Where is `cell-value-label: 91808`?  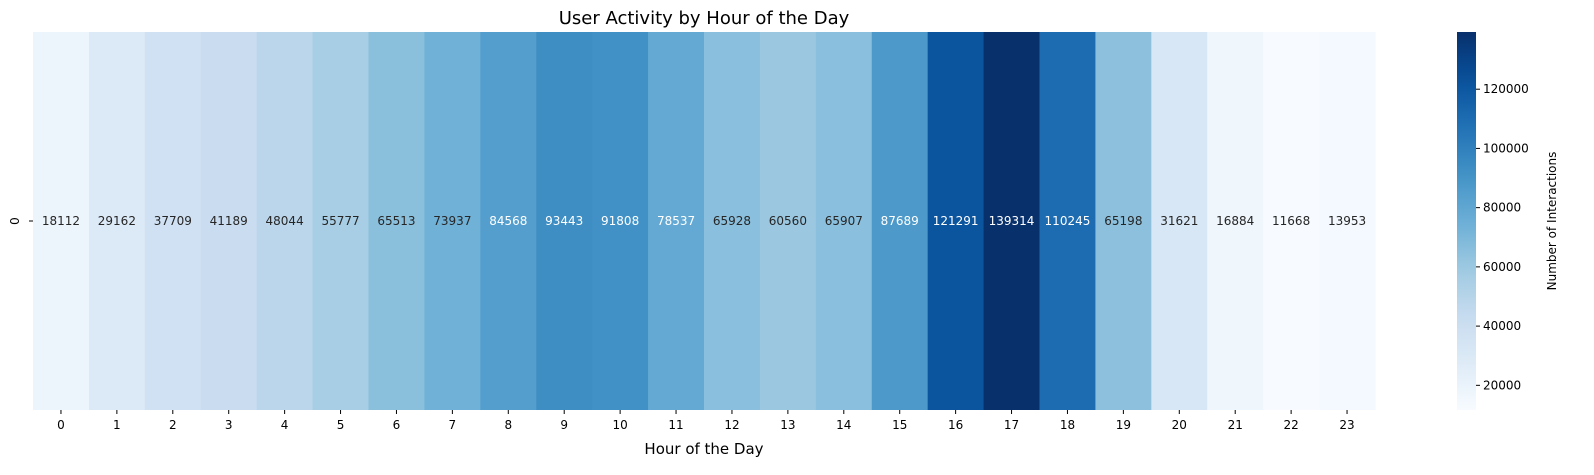
cell-value-label: 91808 is located at coordinates (620, 221).